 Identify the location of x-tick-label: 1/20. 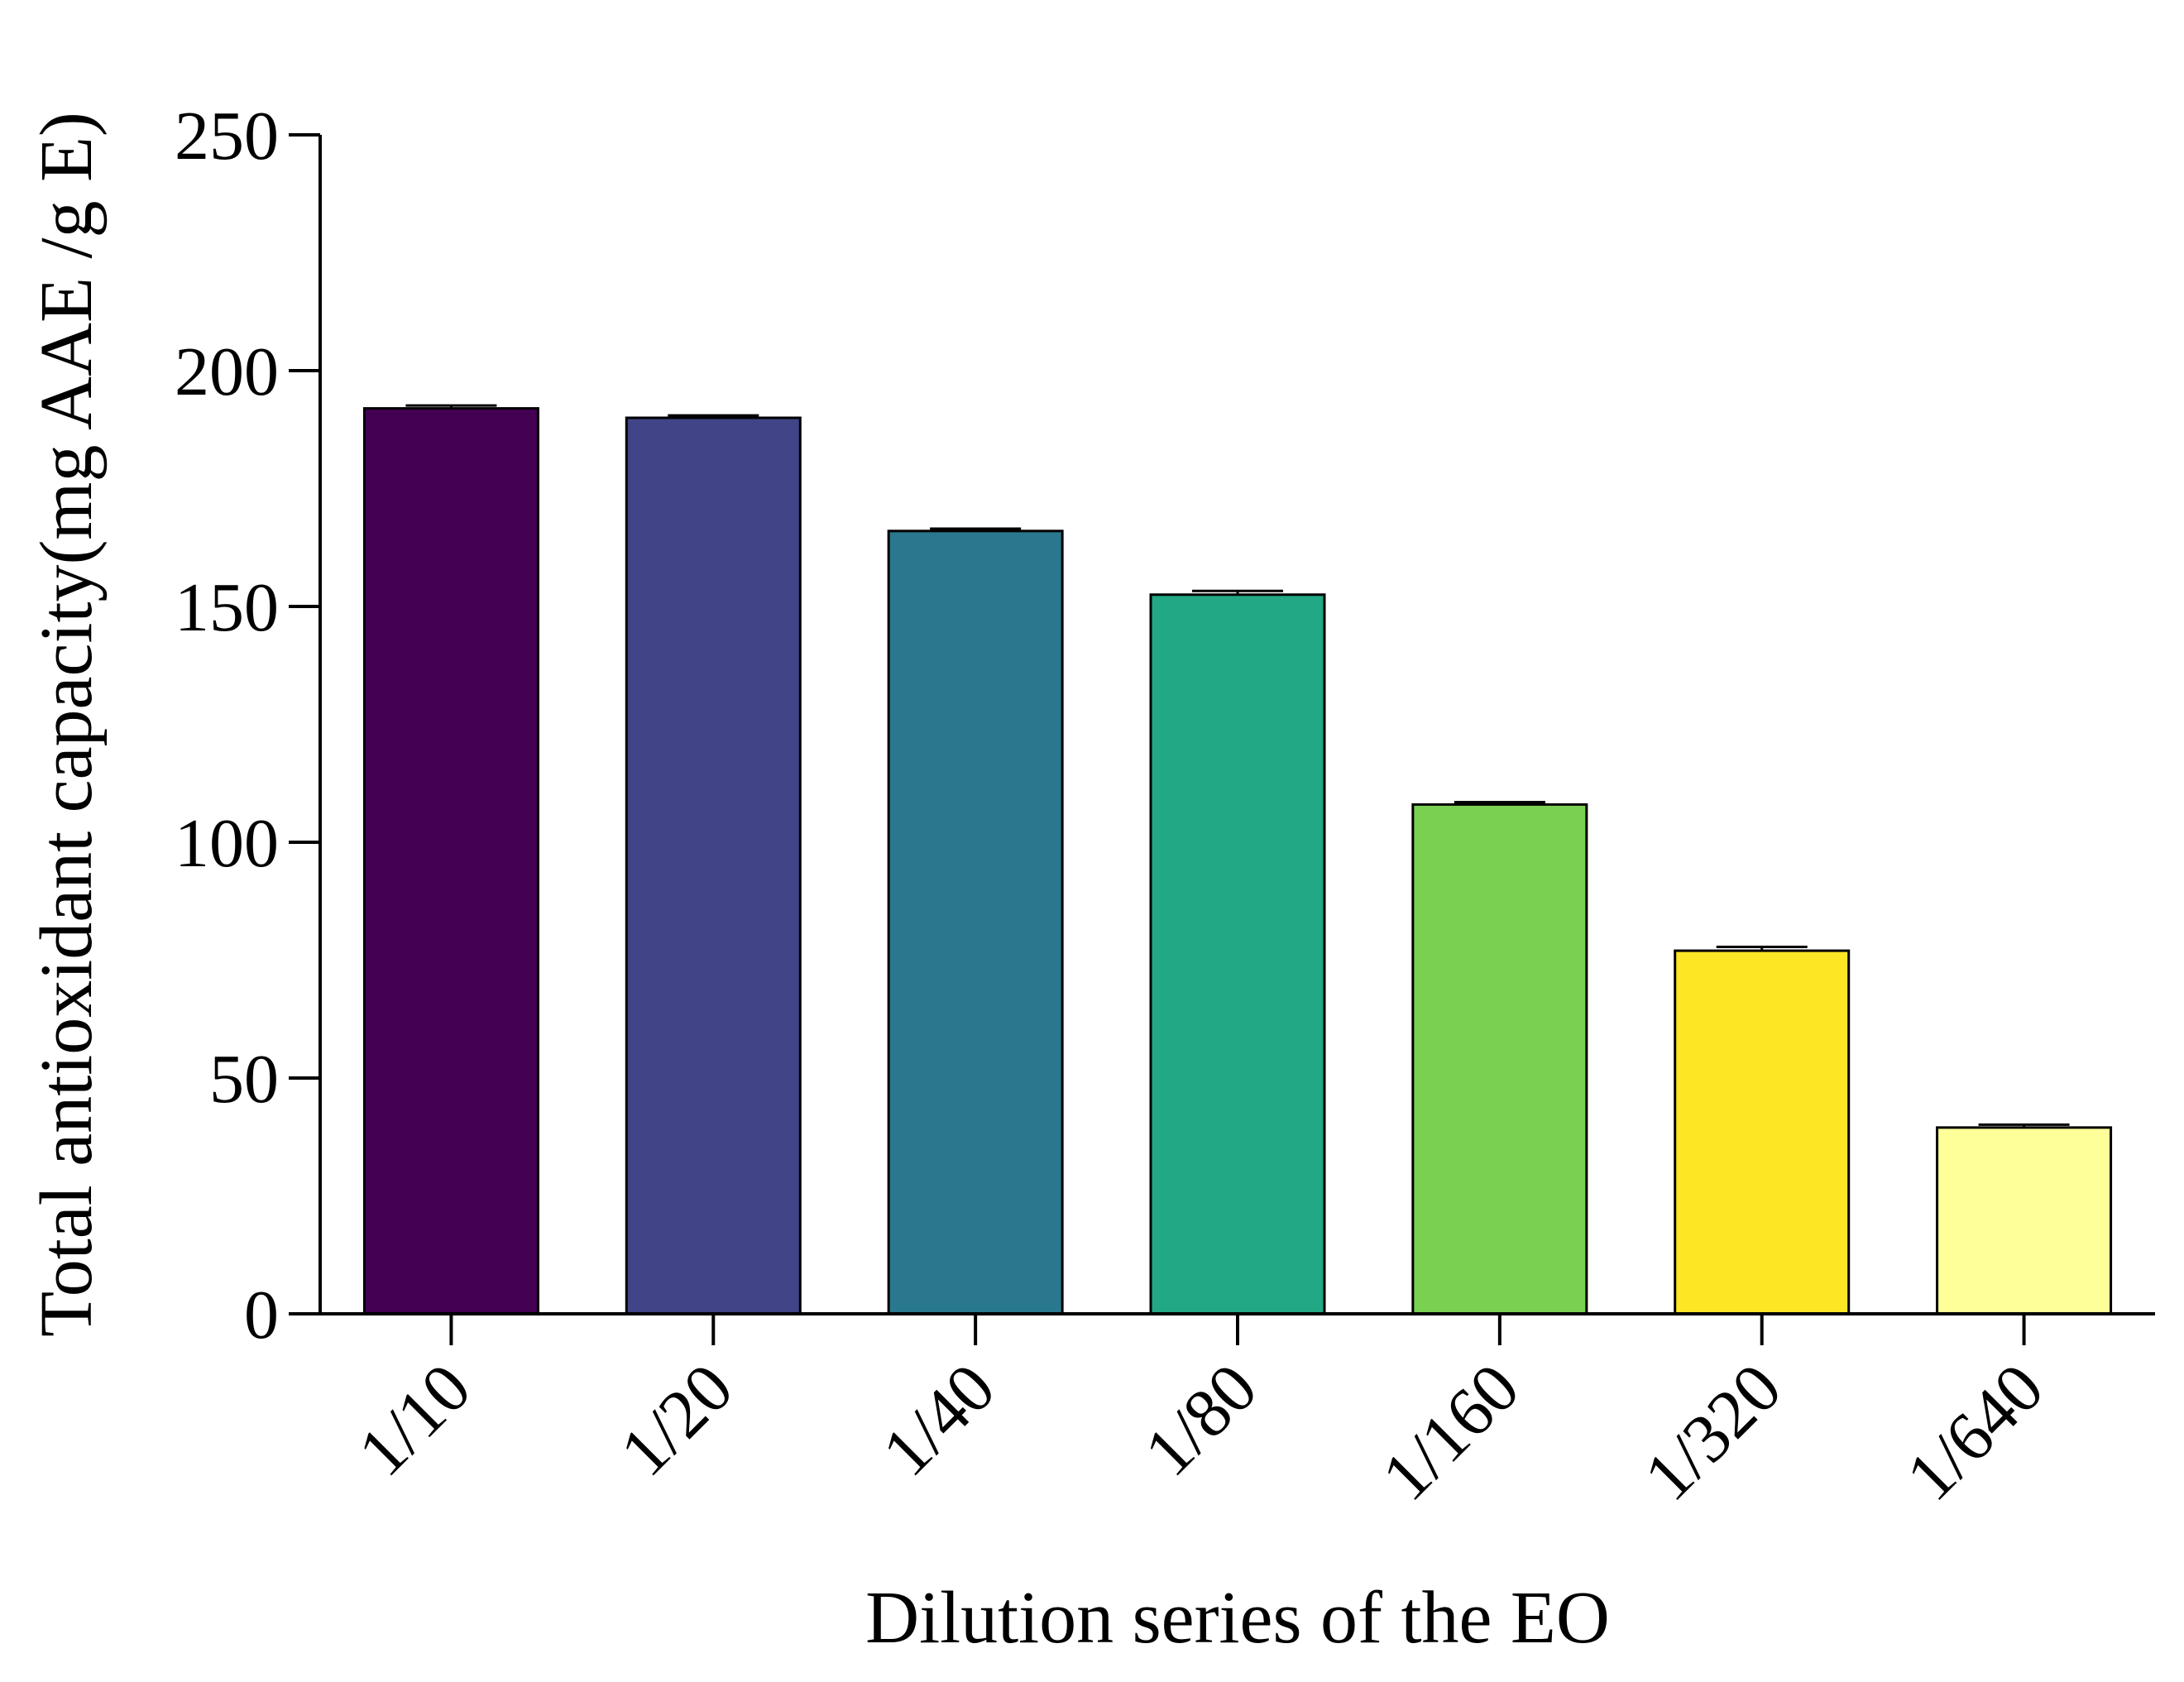
(676, 1420).